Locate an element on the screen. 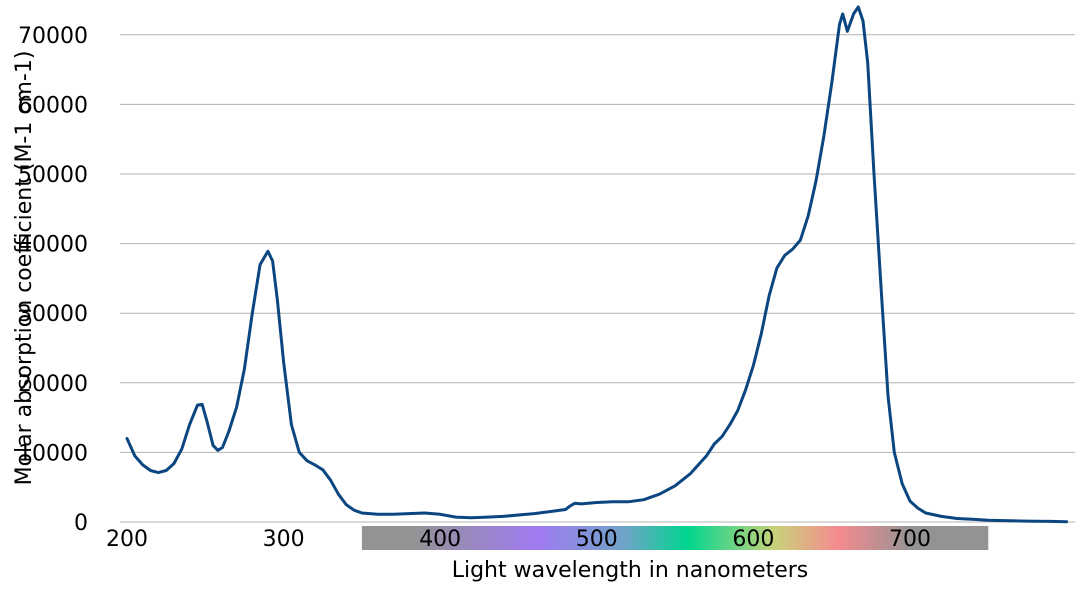  visible-spectrum-band is located at coordinates (675, 538).